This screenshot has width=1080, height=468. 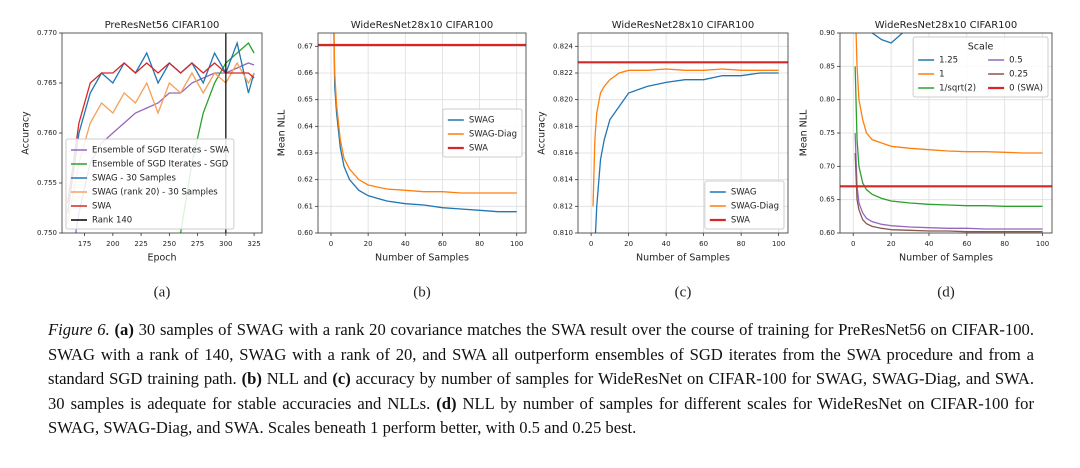 What do you see at coordinates (563, 206) in the screenshot?
I see `y-tick-label: 0.812` at bounding box center [563, 206].